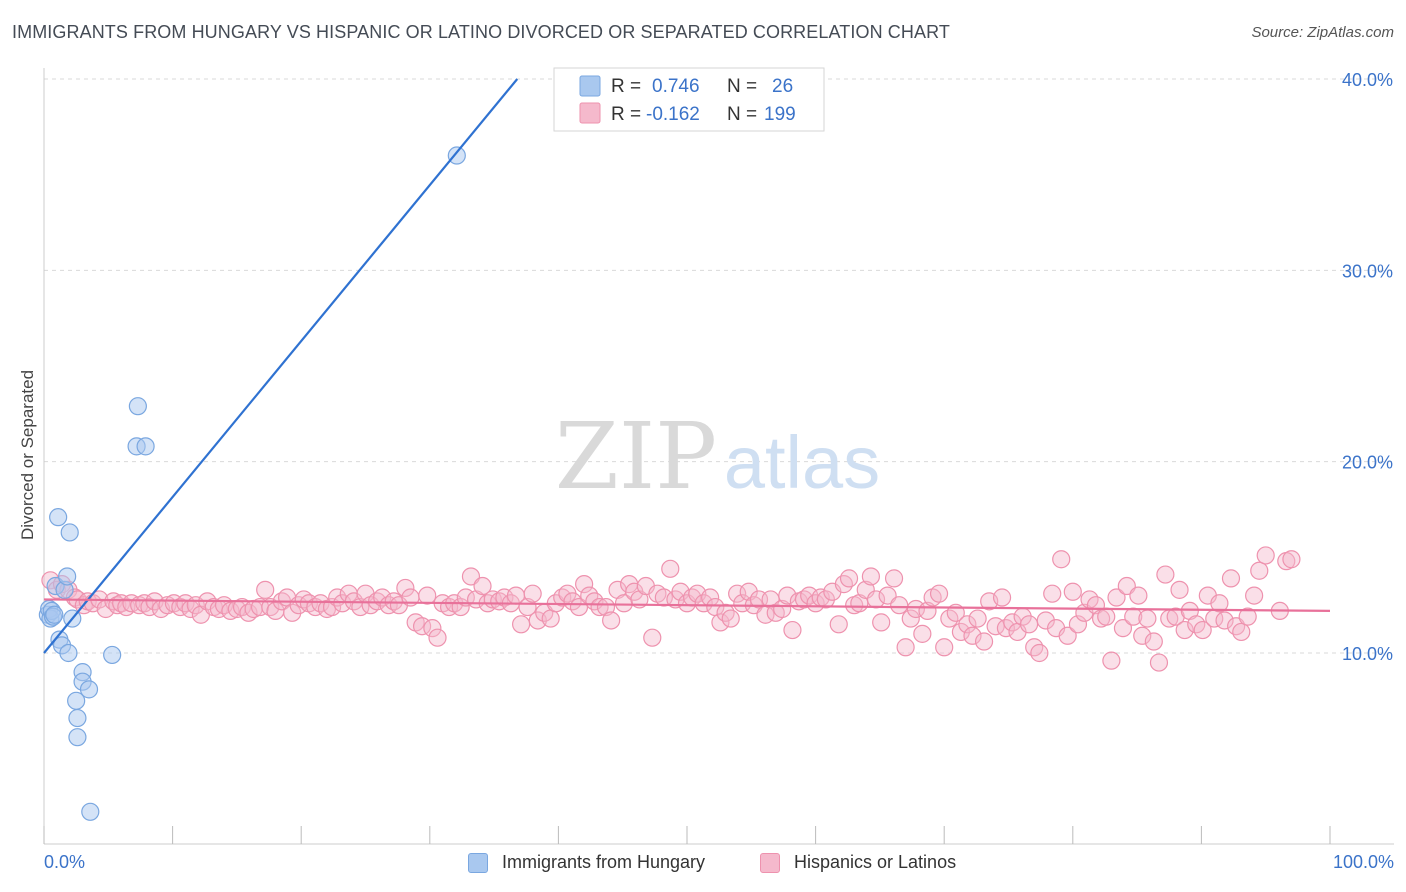 This screenshot has width=1406, height=892. What do you see at coordinates (687, 605) in the screenshot?
I see `hispanic-trendline` at bounding box center [687, 605].